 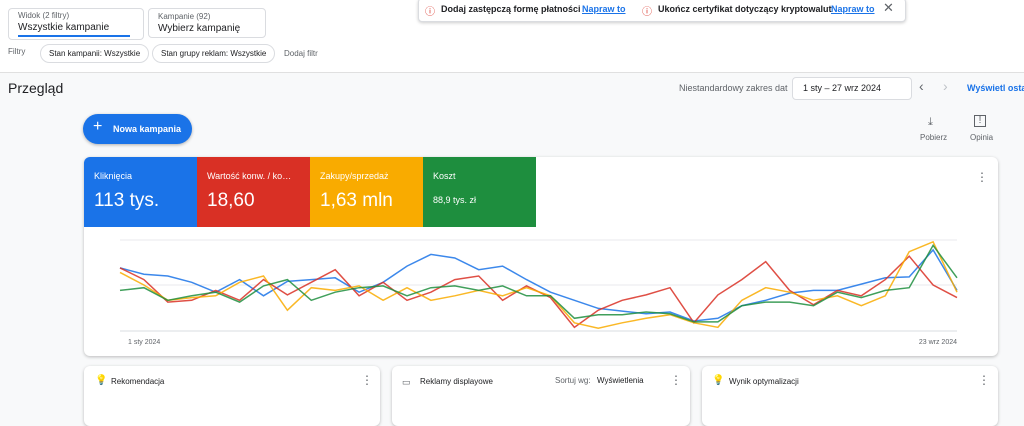 I want to click on metric-tile: Wartość konw. / ko… 18,60, so click(x=253, y=192).